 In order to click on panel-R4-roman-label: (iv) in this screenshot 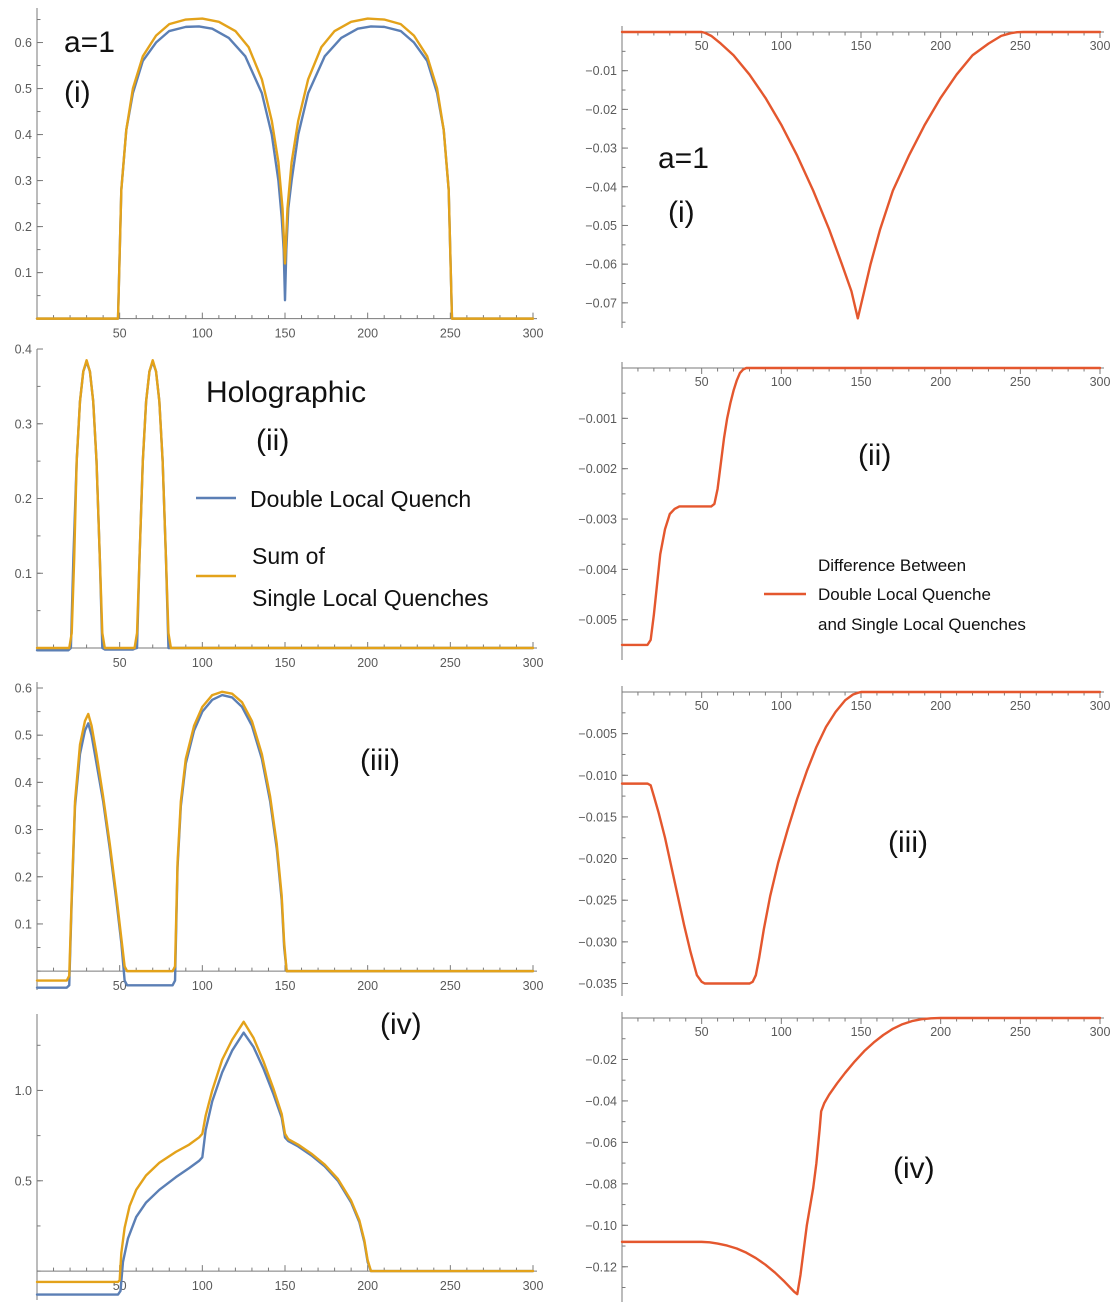, I will do `click(914, 1168)`.